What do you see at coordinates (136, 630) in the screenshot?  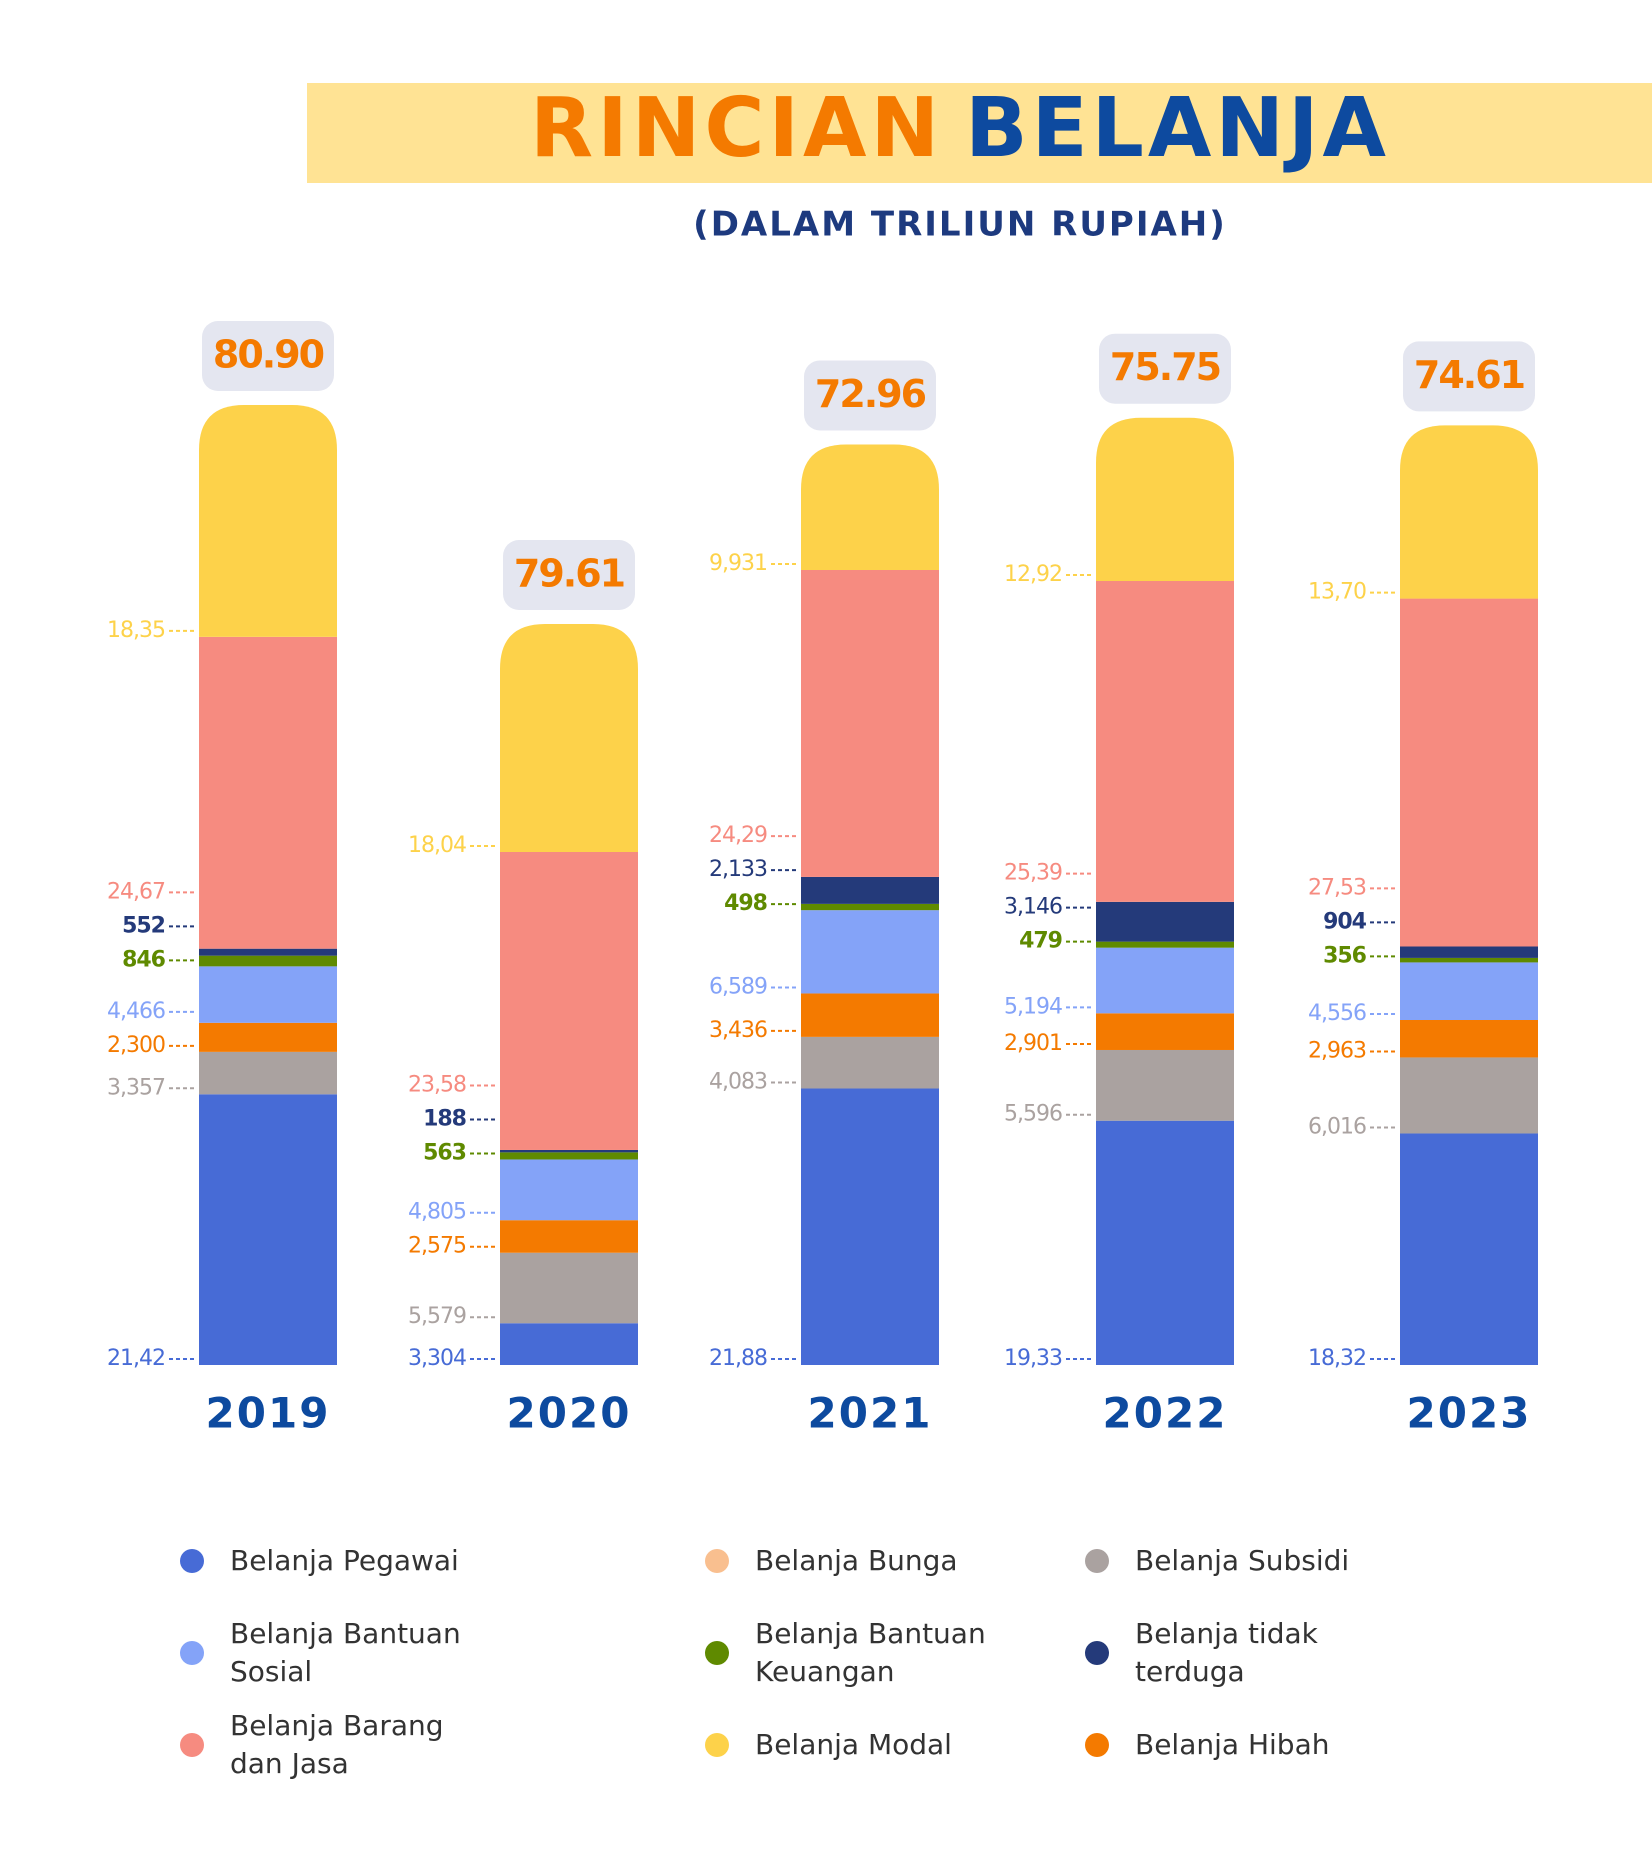 I see `value-label: 18,35` at bounding box center [136, 630].